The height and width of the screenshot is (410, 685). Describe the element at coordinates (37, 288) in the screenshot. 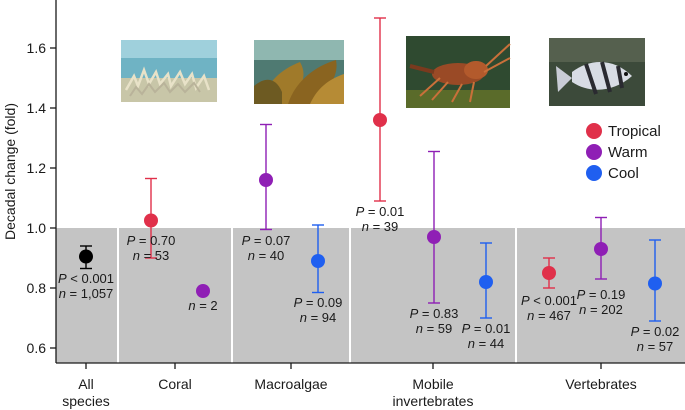

I see `y-tick-label: 0.8` at that location.